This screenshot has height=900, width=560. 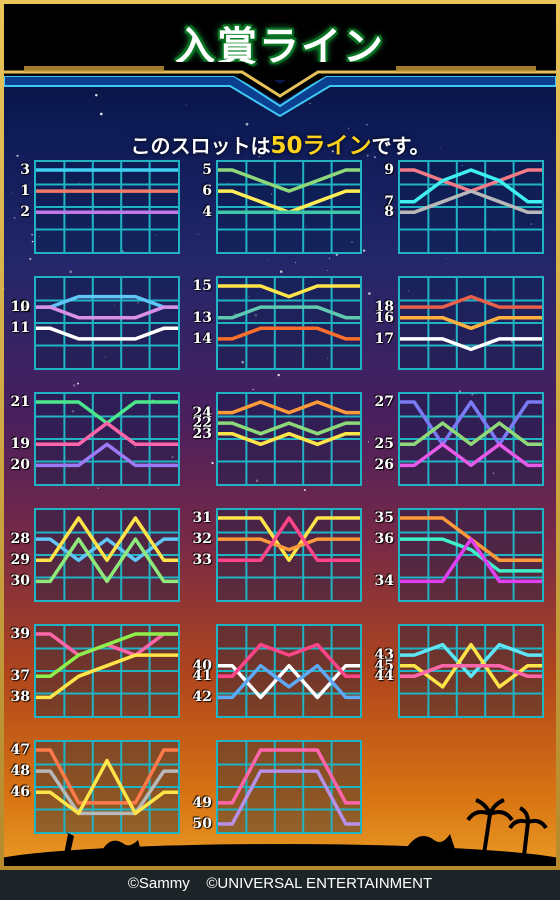 I want to click on payline-number: 3, so click(x=25, y=170).